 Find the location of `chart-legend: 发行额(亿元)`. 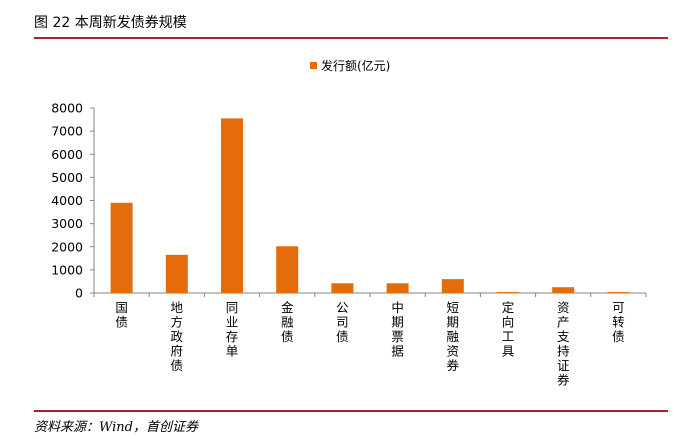

chart-legend: 发行额(亿元) is located at coordinates (350, 65).